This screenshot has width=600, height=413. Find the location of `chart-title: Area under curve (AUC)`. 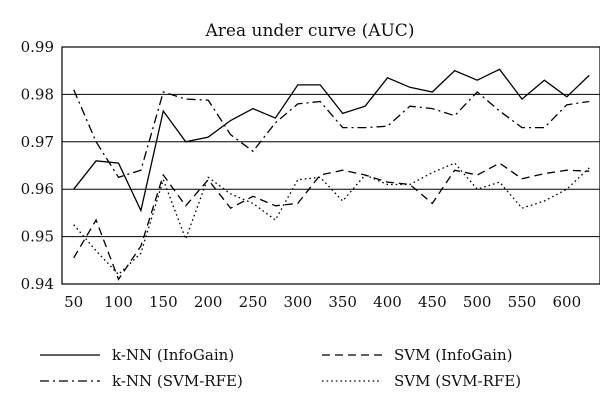

chart-title: Area under curve (AUC) is located at coordinates (310, 31).